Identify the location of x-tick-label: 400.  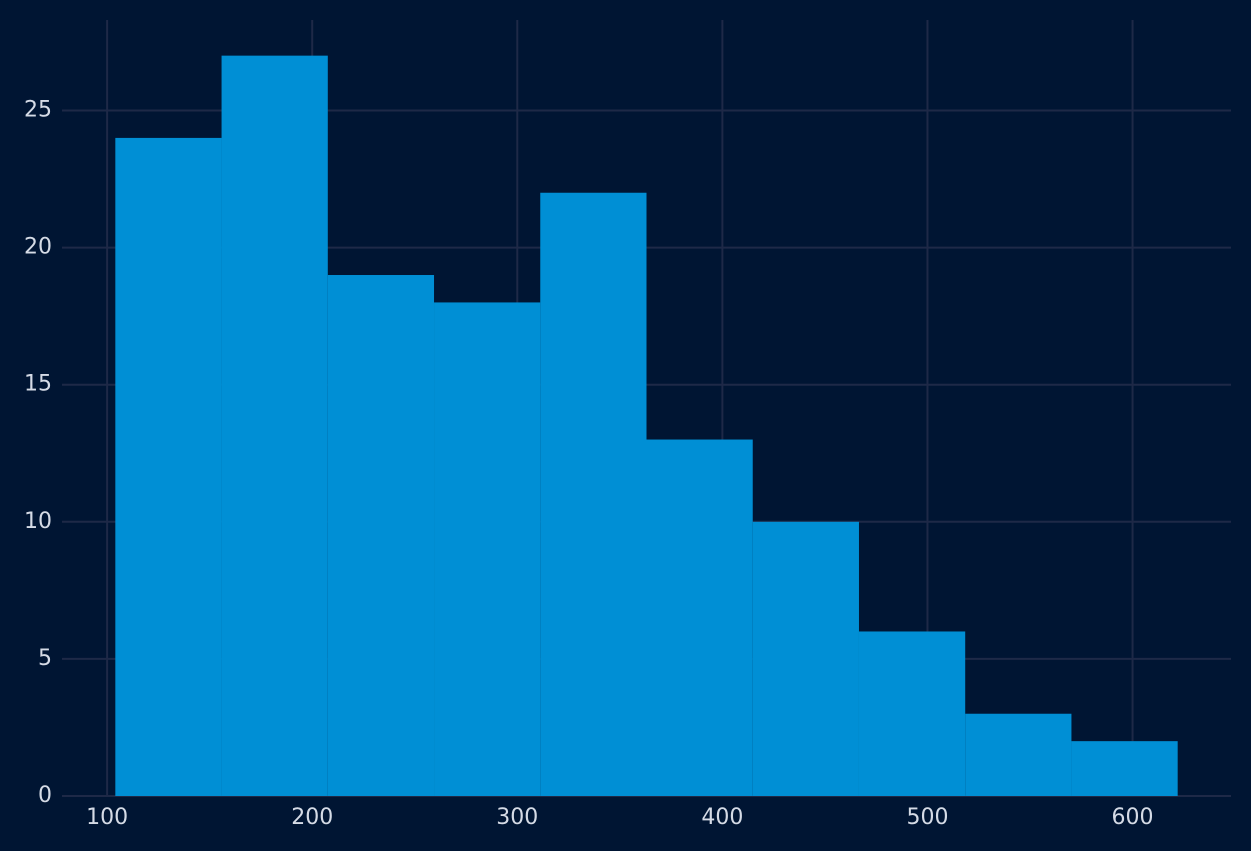
(722, 817).